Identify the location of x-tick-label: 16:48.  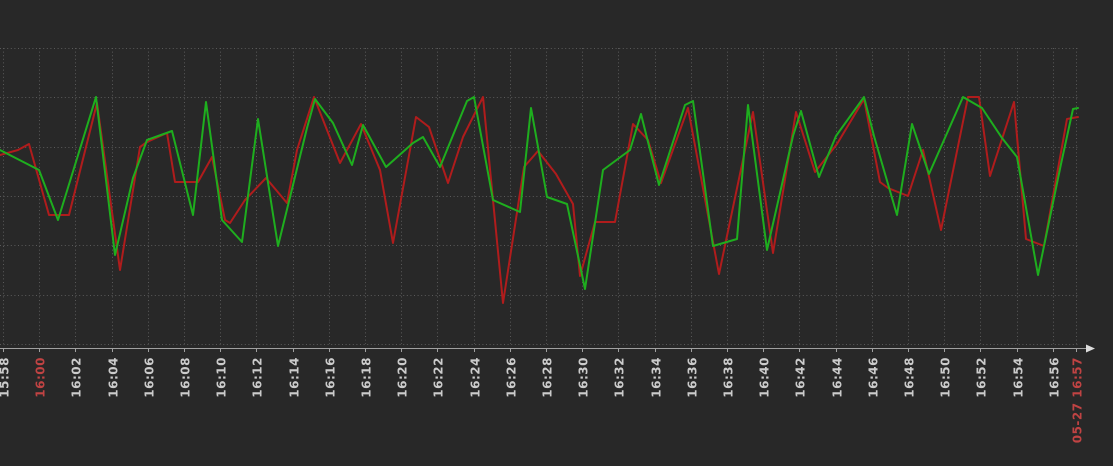
(910, 377).